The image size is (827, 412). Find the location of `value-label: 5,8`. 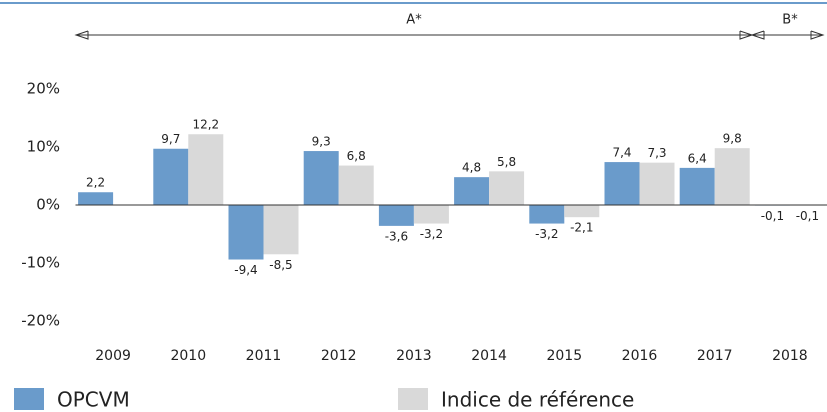

value-label: 5,8 is located at coordinates (506, 162).